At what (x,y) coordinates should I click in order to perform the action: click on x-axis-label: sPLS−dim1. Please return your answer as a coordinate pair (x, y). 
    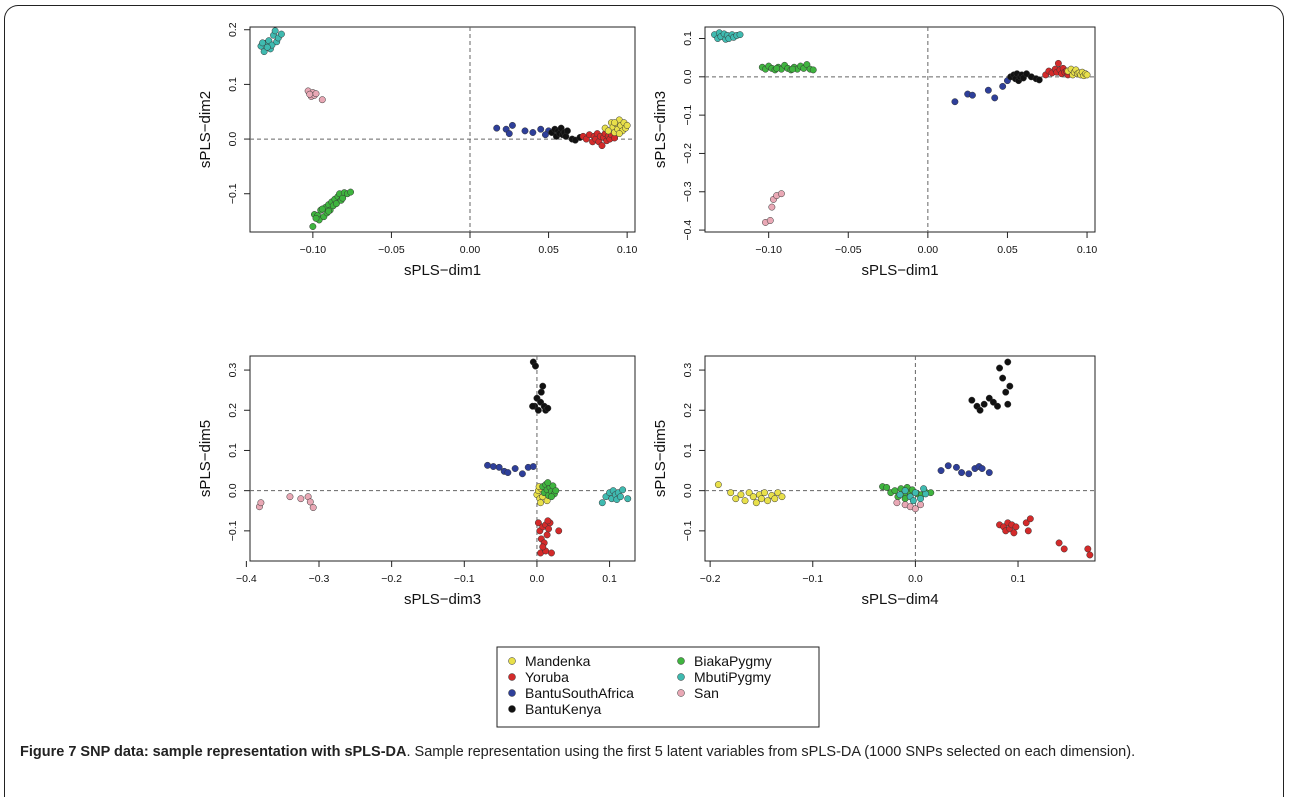
    Looking at the image, I should click on (899, 270).